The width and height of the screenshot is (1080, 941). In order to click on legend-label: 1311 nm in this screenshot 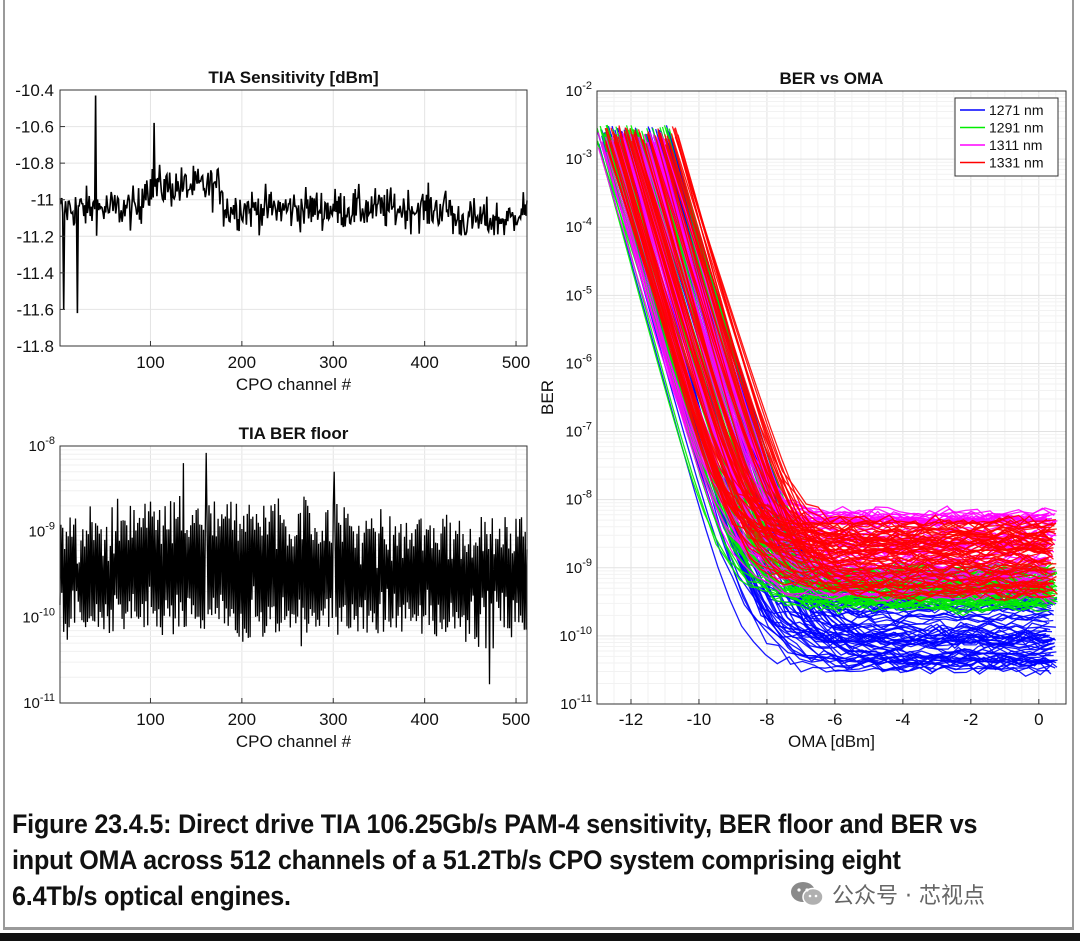, I will do `click(1015, 145)`.